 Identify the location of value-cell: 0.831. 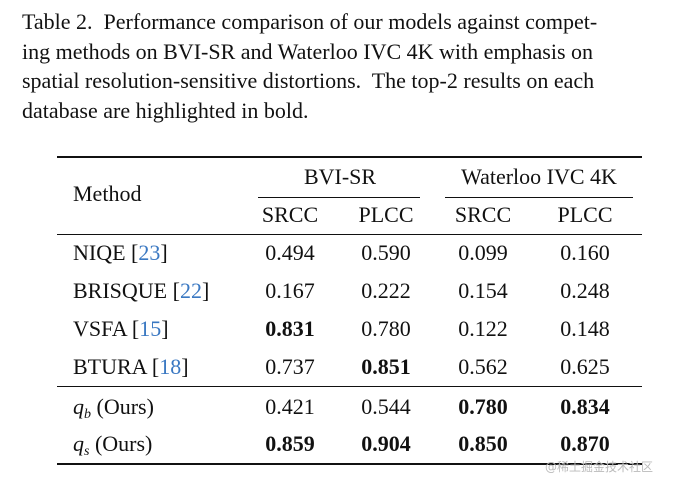
(290, 328).